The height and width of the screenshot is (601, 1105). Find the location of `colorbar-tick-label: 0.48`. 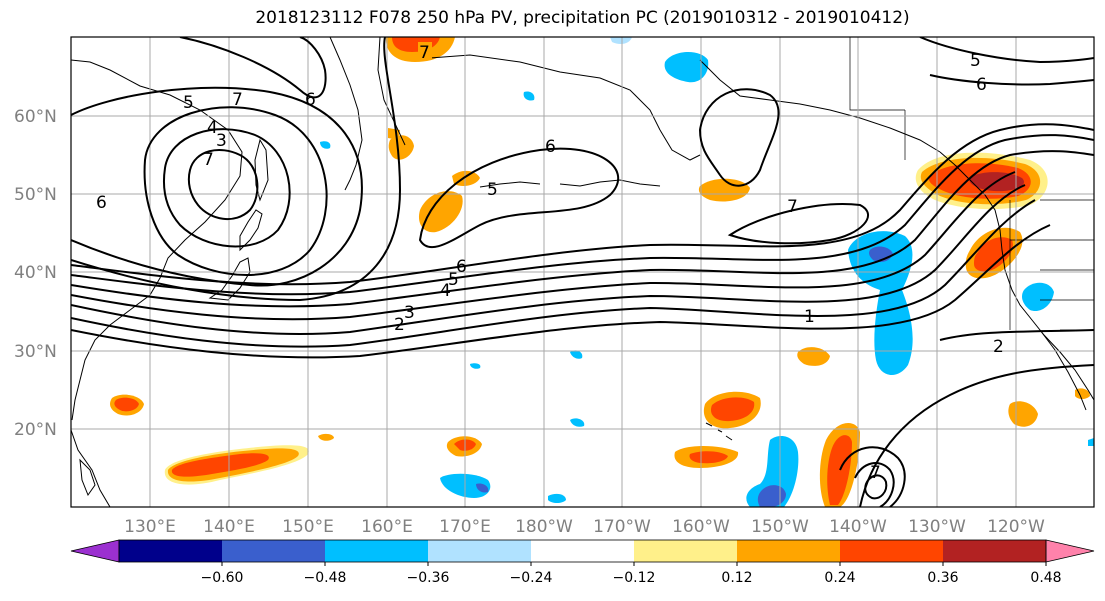

colorbar-tick-label: 0.48 is located at coordinates (1045, 578).